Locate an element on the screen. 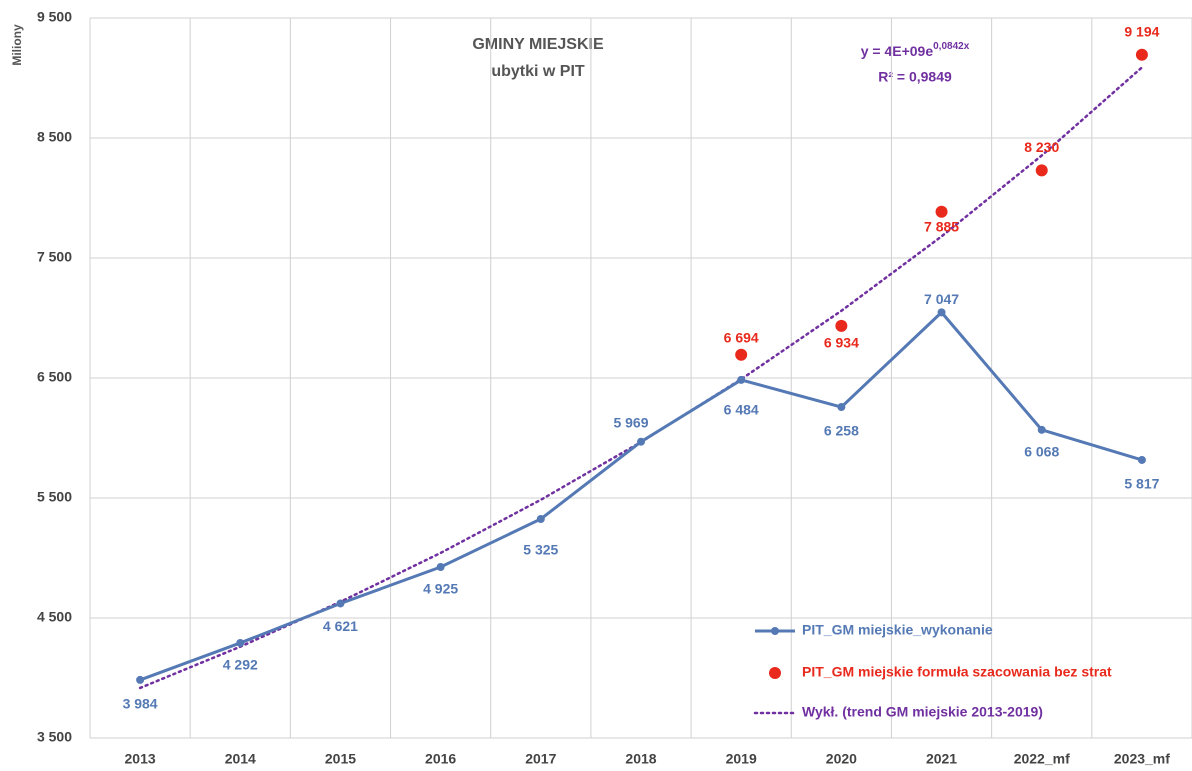 This screenshot has width=1192, height=771. x-tick-label: 2020 is located at coordinates (841, 759).